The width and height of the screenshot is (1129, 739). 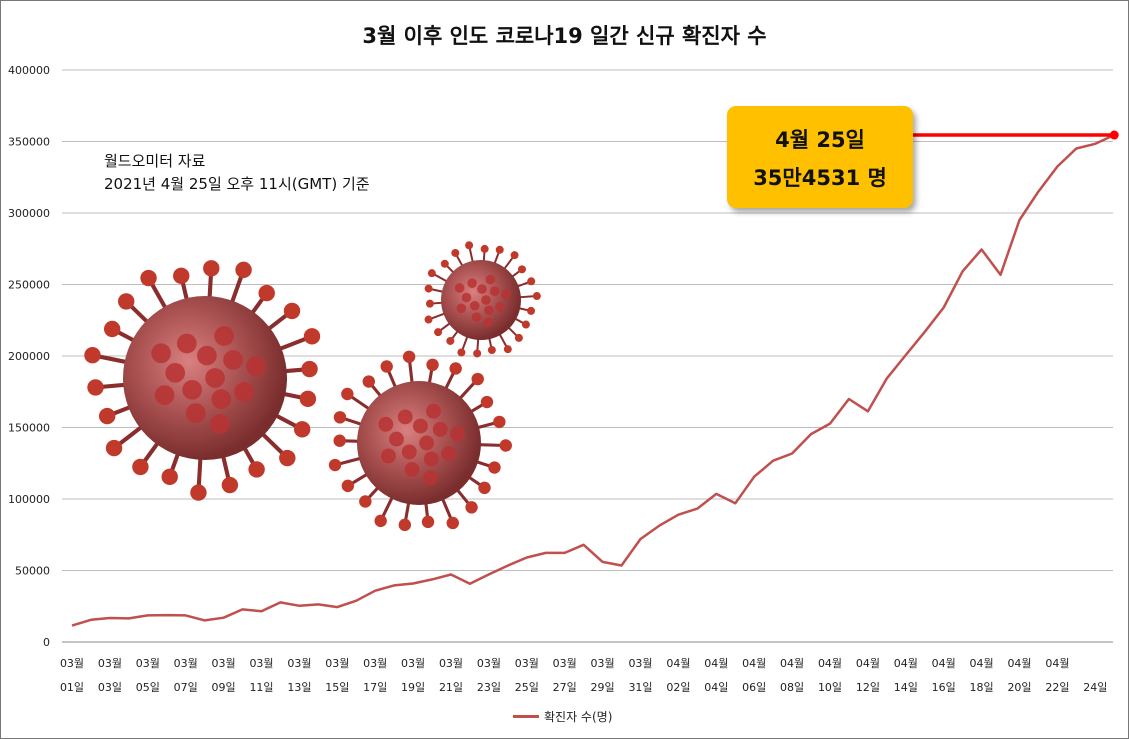 I want to click on x-tick-label-day: 23일, so click(x=489, y=687).